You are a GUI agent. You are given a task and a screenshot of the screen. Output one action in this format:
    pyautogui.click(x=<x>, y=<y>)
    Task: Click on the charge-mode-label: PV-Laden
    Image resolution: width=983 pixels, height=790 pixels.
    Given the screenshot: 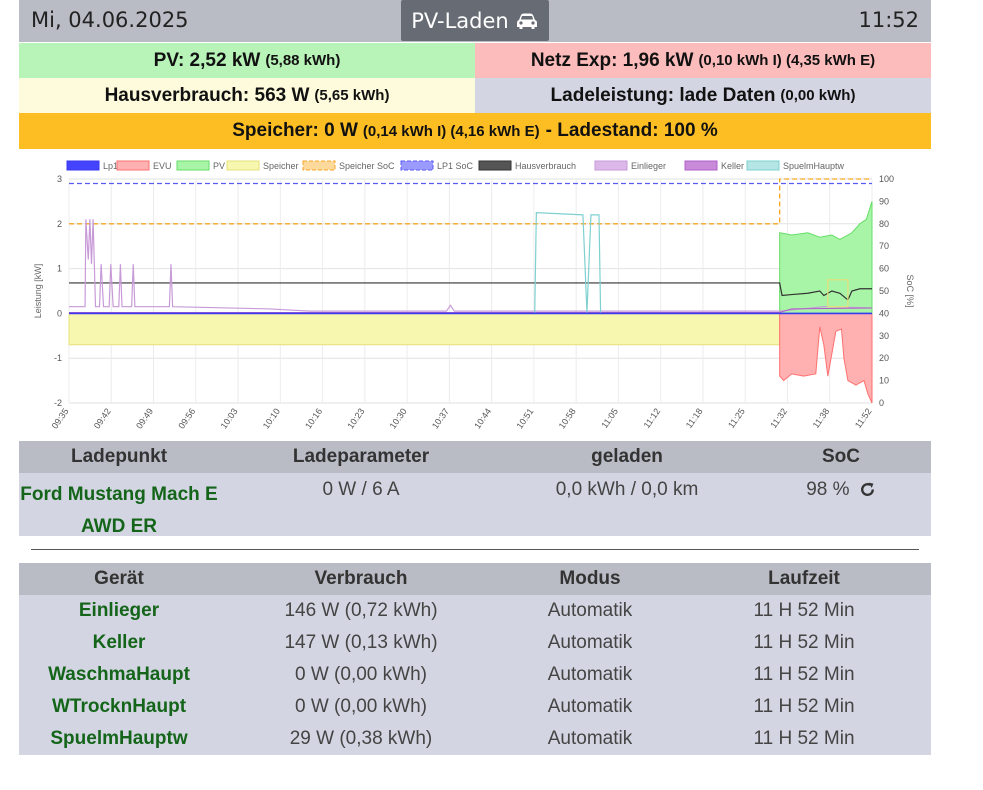 What is the action you would take?
    pyautogui.click(x=460, y=20)
    